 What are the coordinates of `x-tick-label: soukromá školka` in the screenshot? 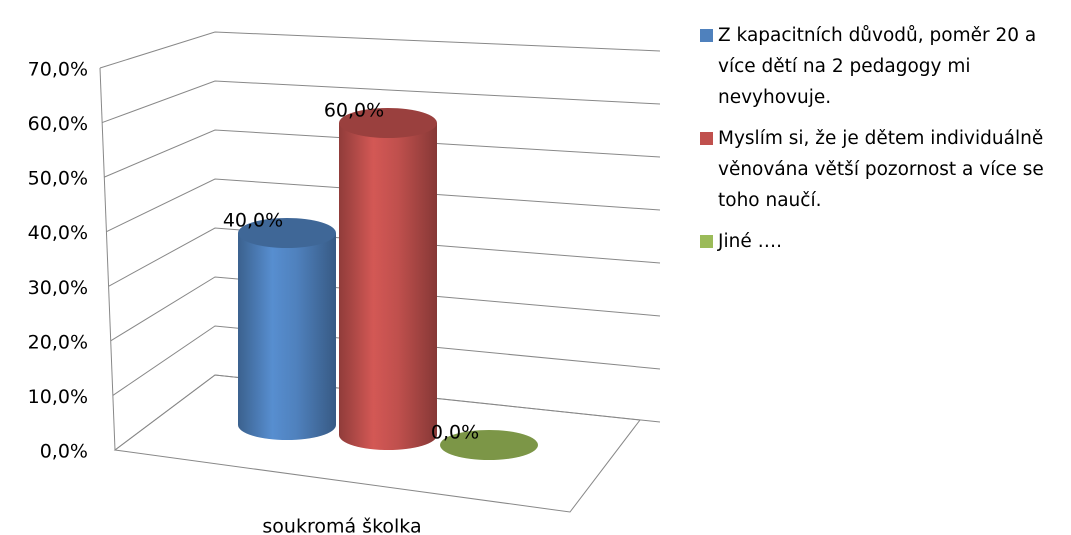 It's located at (341, 525).